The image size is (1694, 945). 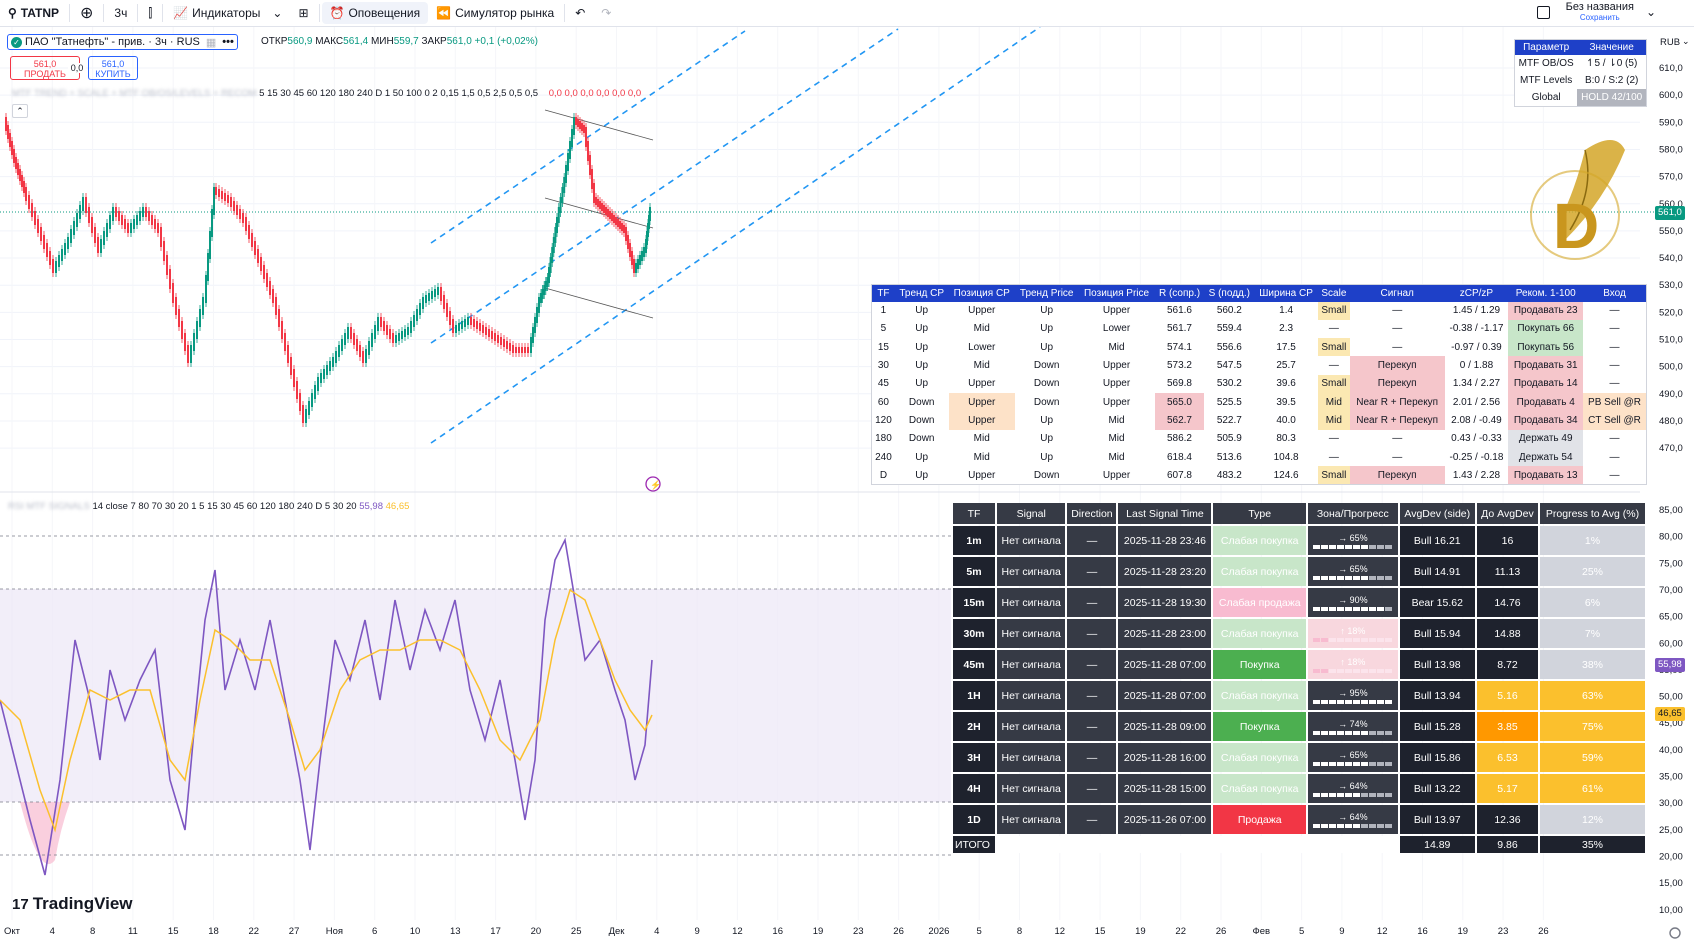 I want to click on signal-table-total-cell: 9.86, so click(x=1507, y=844).